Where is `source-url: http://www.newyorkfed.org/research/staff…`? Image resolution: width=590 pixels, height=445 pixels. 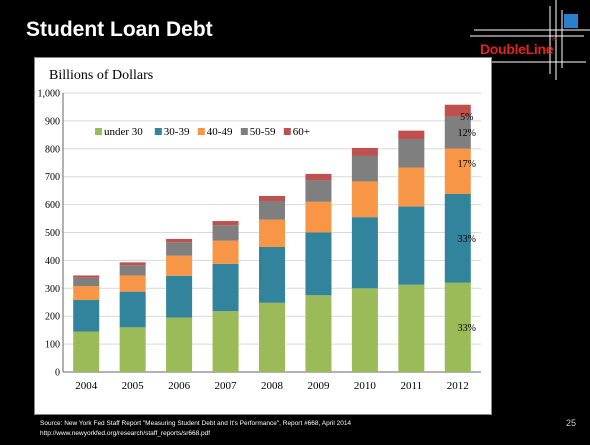 source-url: http://www.newyorkfed.org/research/staff… is located at coordinates (125, 433).